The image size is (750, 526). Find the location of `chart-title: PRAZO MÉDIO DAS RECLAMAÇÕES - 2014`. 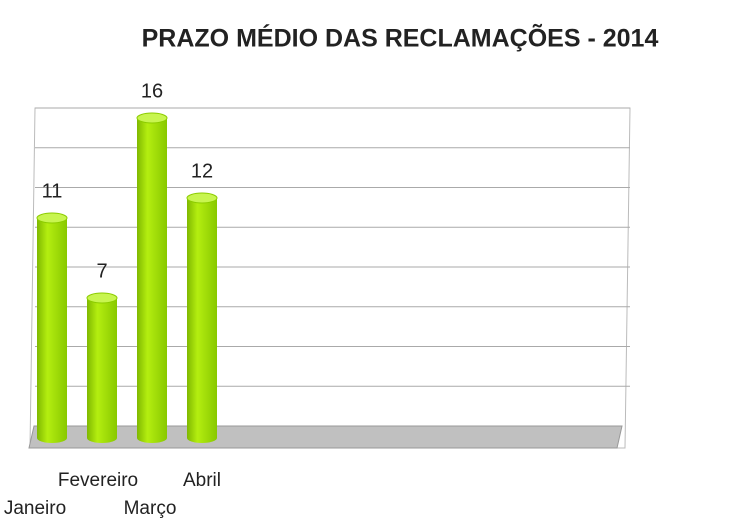

chart-title: PRAZO MÉDIO DAS RECLAMAÇÕES - 2014 is located at coordinates (400, 38).